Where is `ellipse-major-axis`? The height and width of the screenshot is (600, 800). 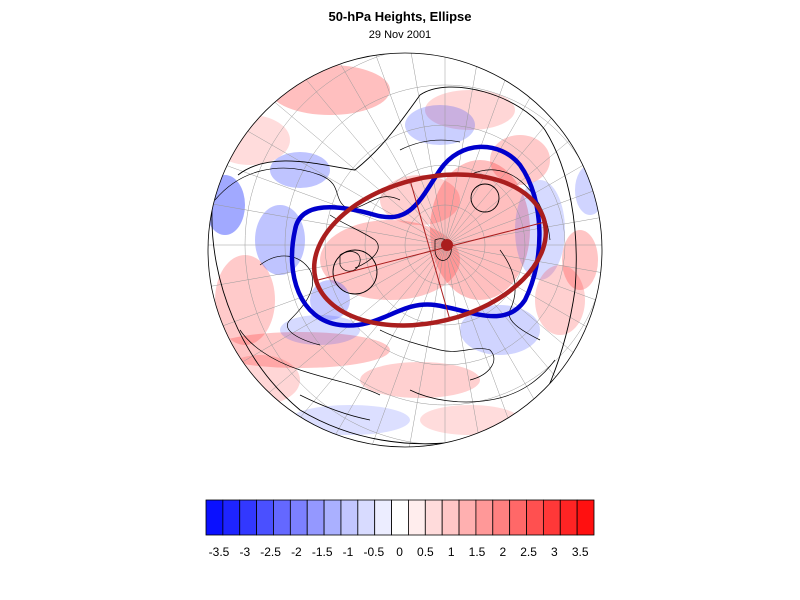
ellipse-major-axis is located at coordinates (431, 251).